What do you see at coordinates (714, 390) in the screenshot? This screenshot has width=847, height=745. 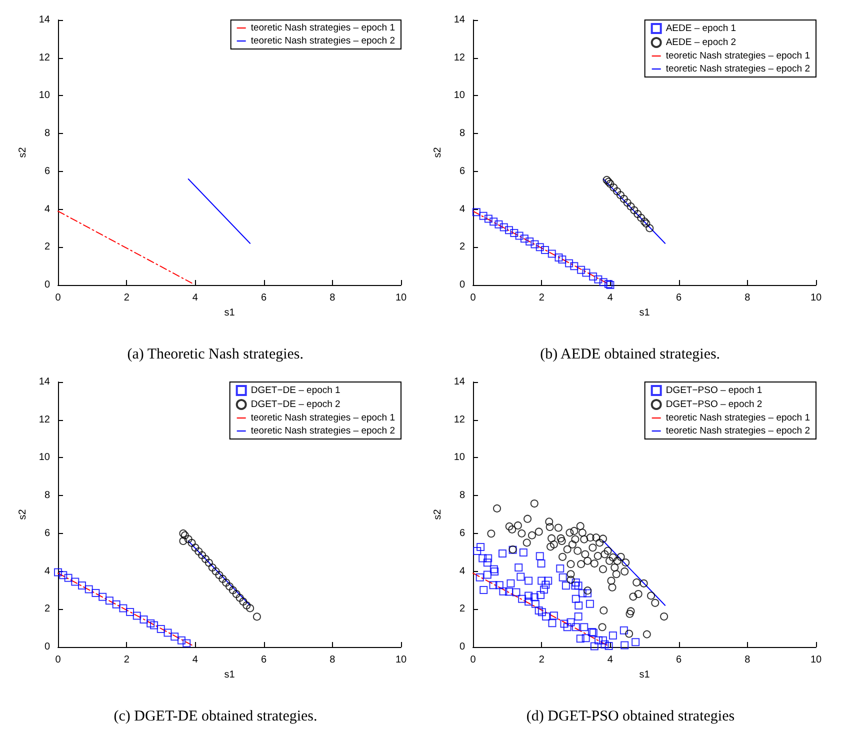 I see `legend-label: DGET−PSO – epoch 1` at bounding box center [714, 390].